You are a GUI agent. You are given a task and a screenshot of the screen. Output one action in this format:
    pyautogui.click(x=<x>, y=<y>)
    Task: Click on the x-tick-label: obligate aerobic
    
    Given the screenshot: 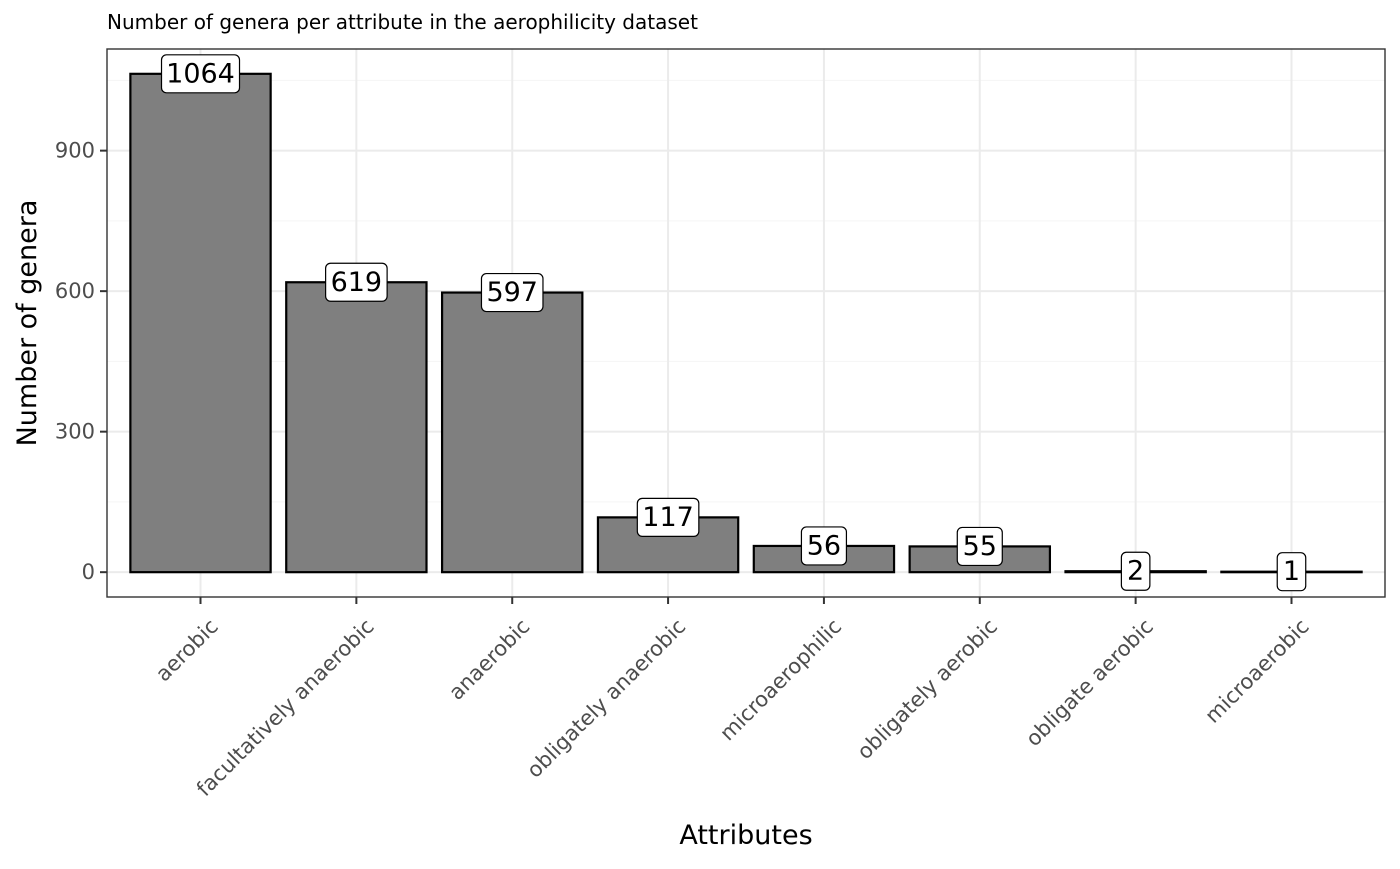 What is the action you would take?
    pyautogui.click(x=1089, y=682)
    